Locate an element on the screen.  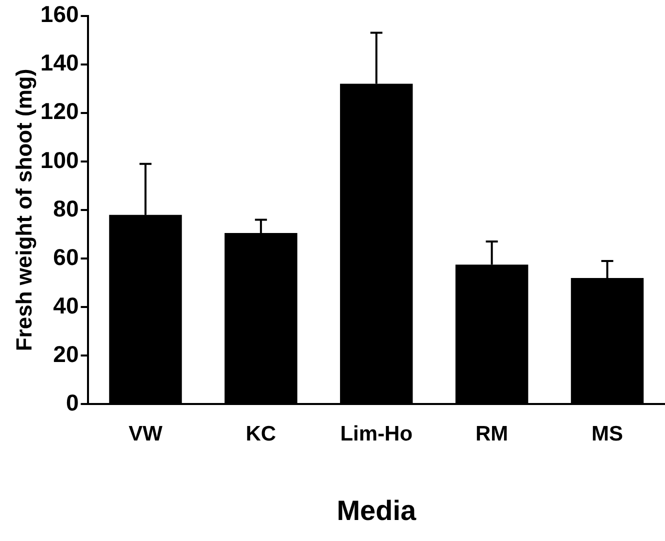
y-tick-label: 0 is located at coordinates (72, 403).